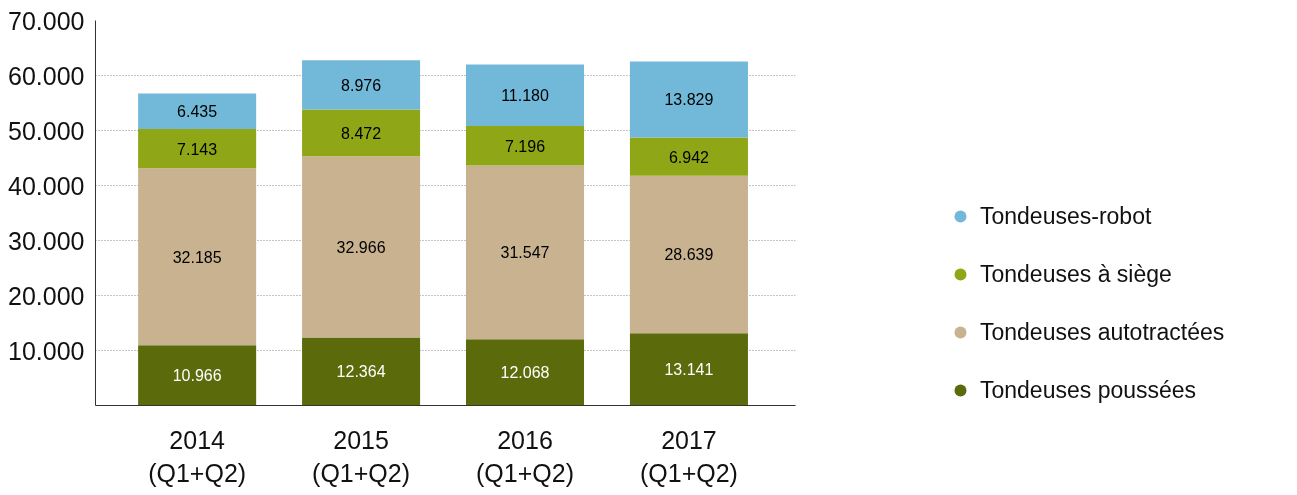  Describe the element at coordinates (46, 240) in the screenshot. I see `y-tick-label: 30.000` at that location.